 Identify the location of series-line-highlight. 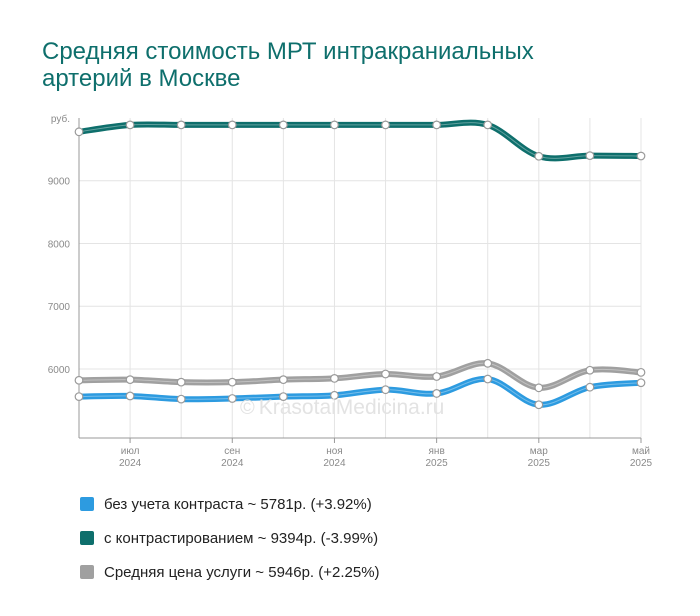
(359, 140).